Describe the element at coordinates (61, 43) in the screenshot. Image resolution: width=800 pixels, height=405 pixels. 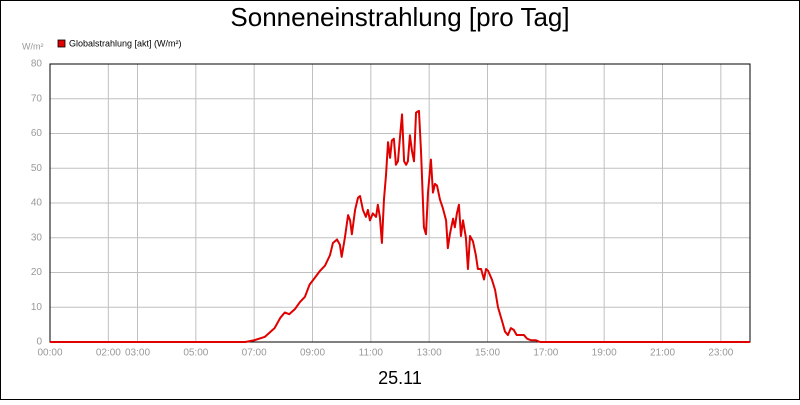
I see `legend-swatch` at that location.